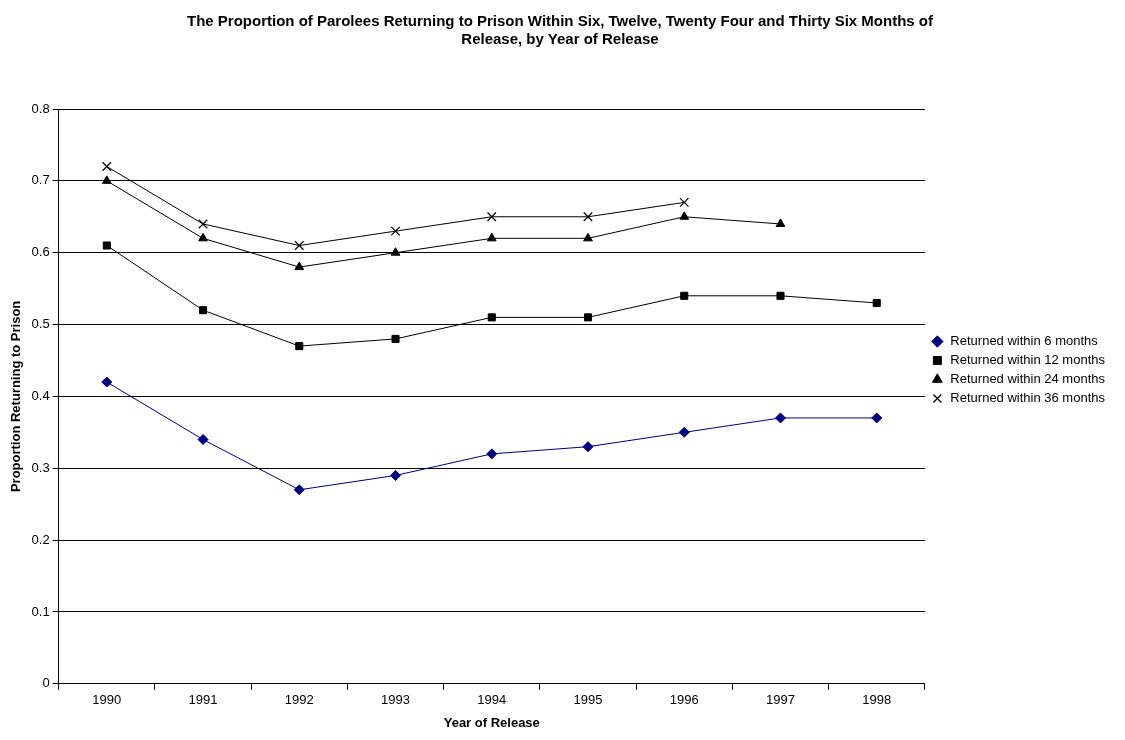 The image size is (1125, 740). What do you see at coordinates (40, 467) in the screenshot?
I see `y-tick-label: 0.3` at bounding box center [40, 467].